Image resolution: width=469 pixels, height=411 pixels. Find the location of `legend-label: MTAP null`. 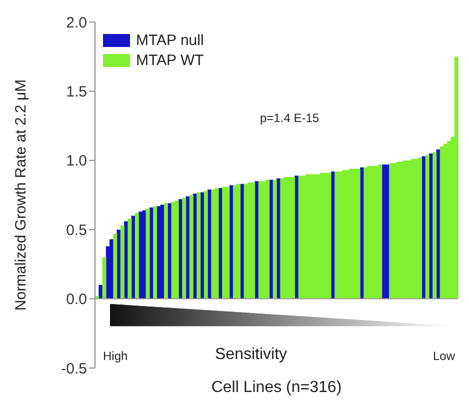

legend-label: MTAP null is located at coordinates (170, 40).